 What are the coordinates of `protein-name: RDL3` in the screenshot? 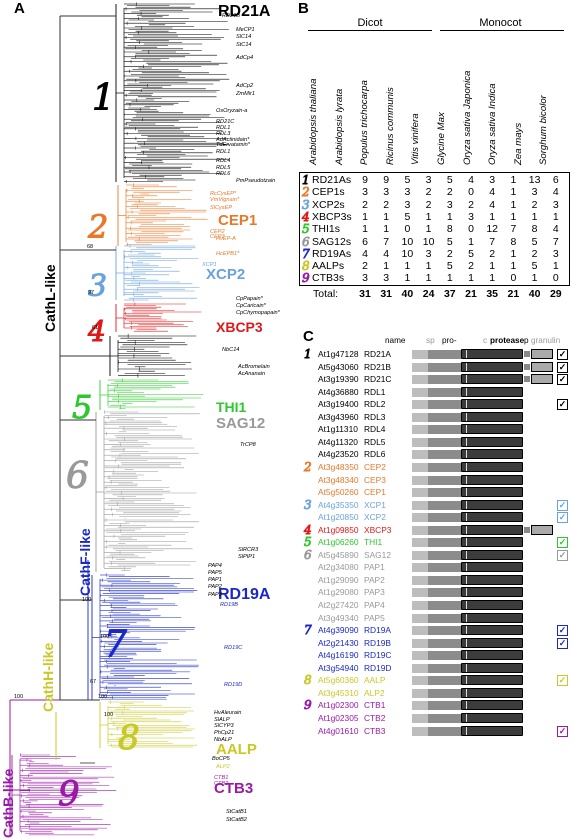 It's located at (375, 416).